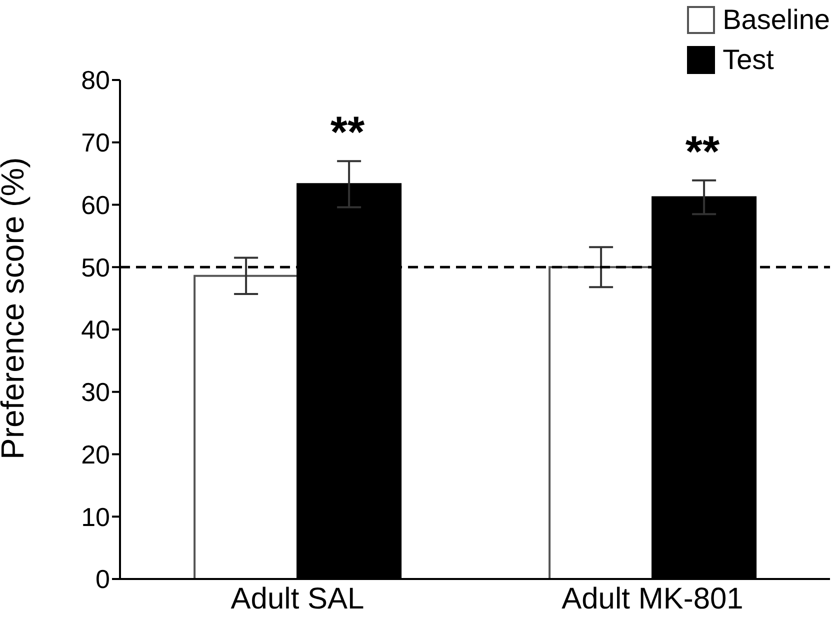  Describe the element at coordinates (95, 143) in the screenshot. I see `y-tick-label: 70` at that location.